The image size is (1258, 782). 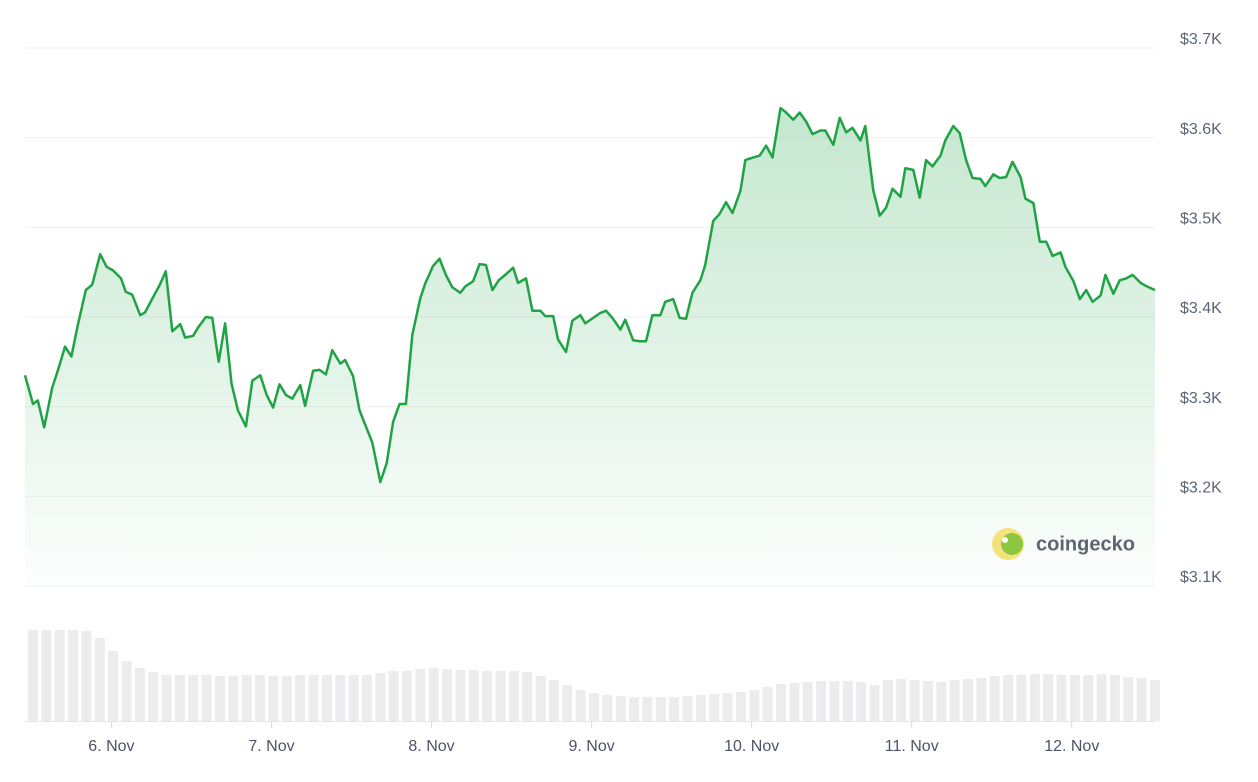 What do you see at coordinates (1201, 219) in the screenshot?
I see `y-tick-label: $3.5K` at bounding box center [1201, 219].